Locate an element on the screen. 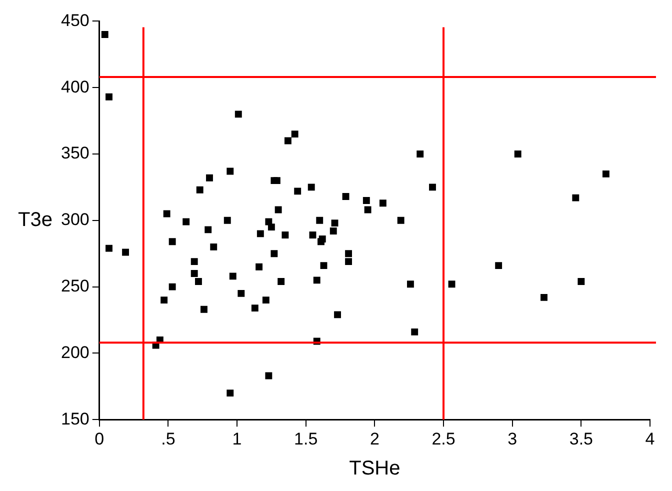 Image resolution: width=672 pixels, height=491 pixels. x-tick-label: 3.5 is located at coordinates (581, 438).